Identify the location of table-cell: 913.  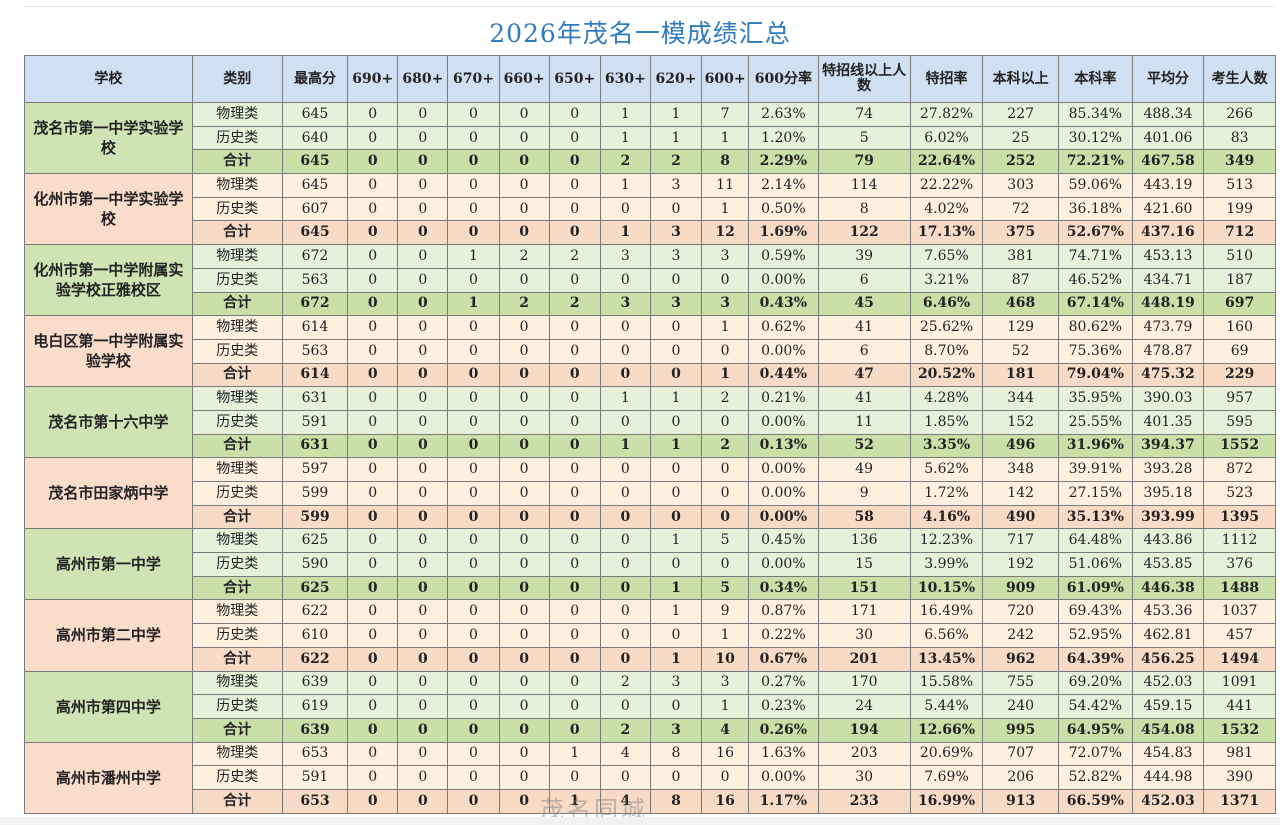
(1021, 801).